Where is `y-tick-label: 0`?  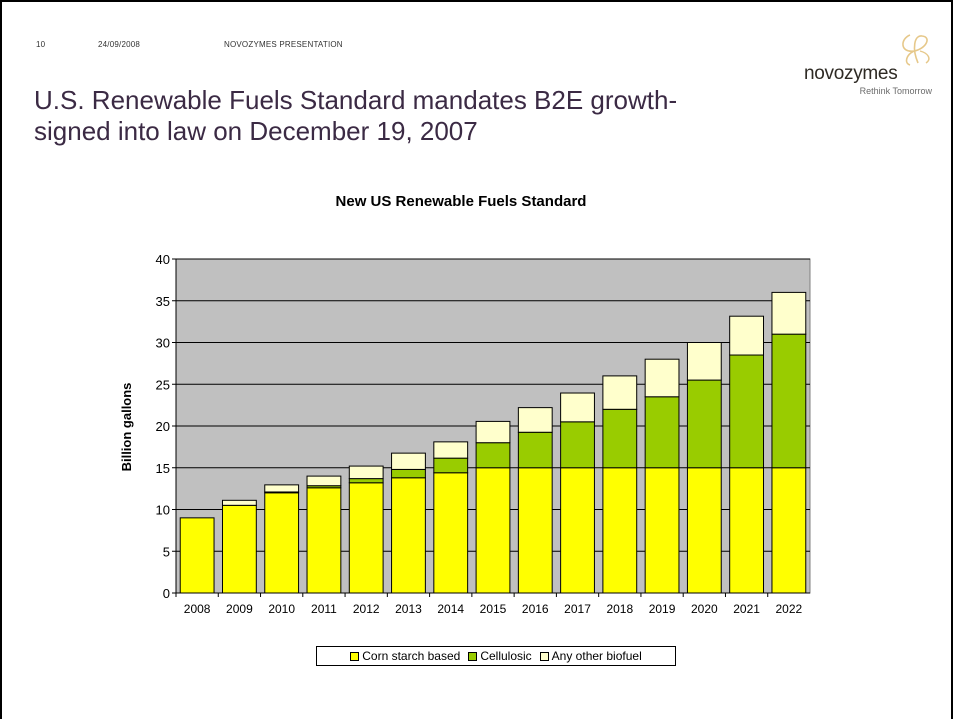
y-tick-label: 0 is located at coordinates (166, 593).